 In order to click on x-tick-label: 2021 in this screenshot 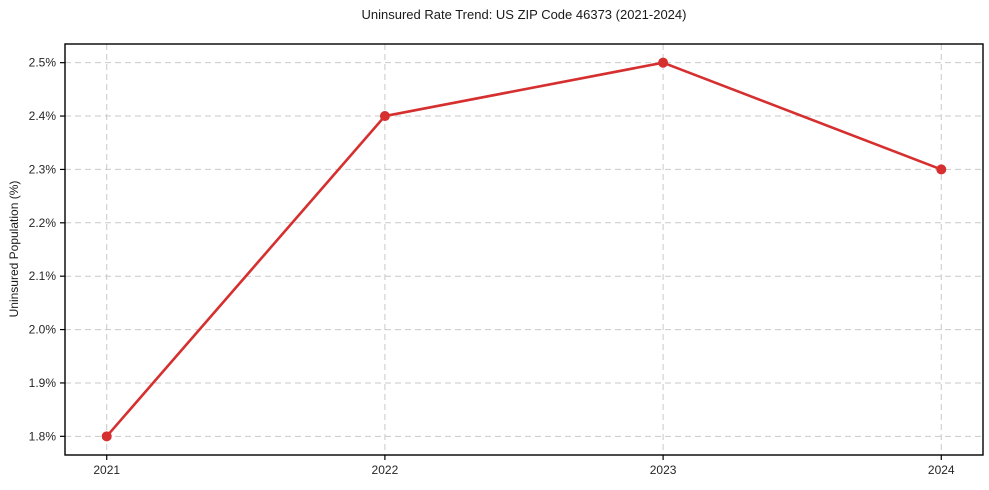, I will do `click(106, 470)`.